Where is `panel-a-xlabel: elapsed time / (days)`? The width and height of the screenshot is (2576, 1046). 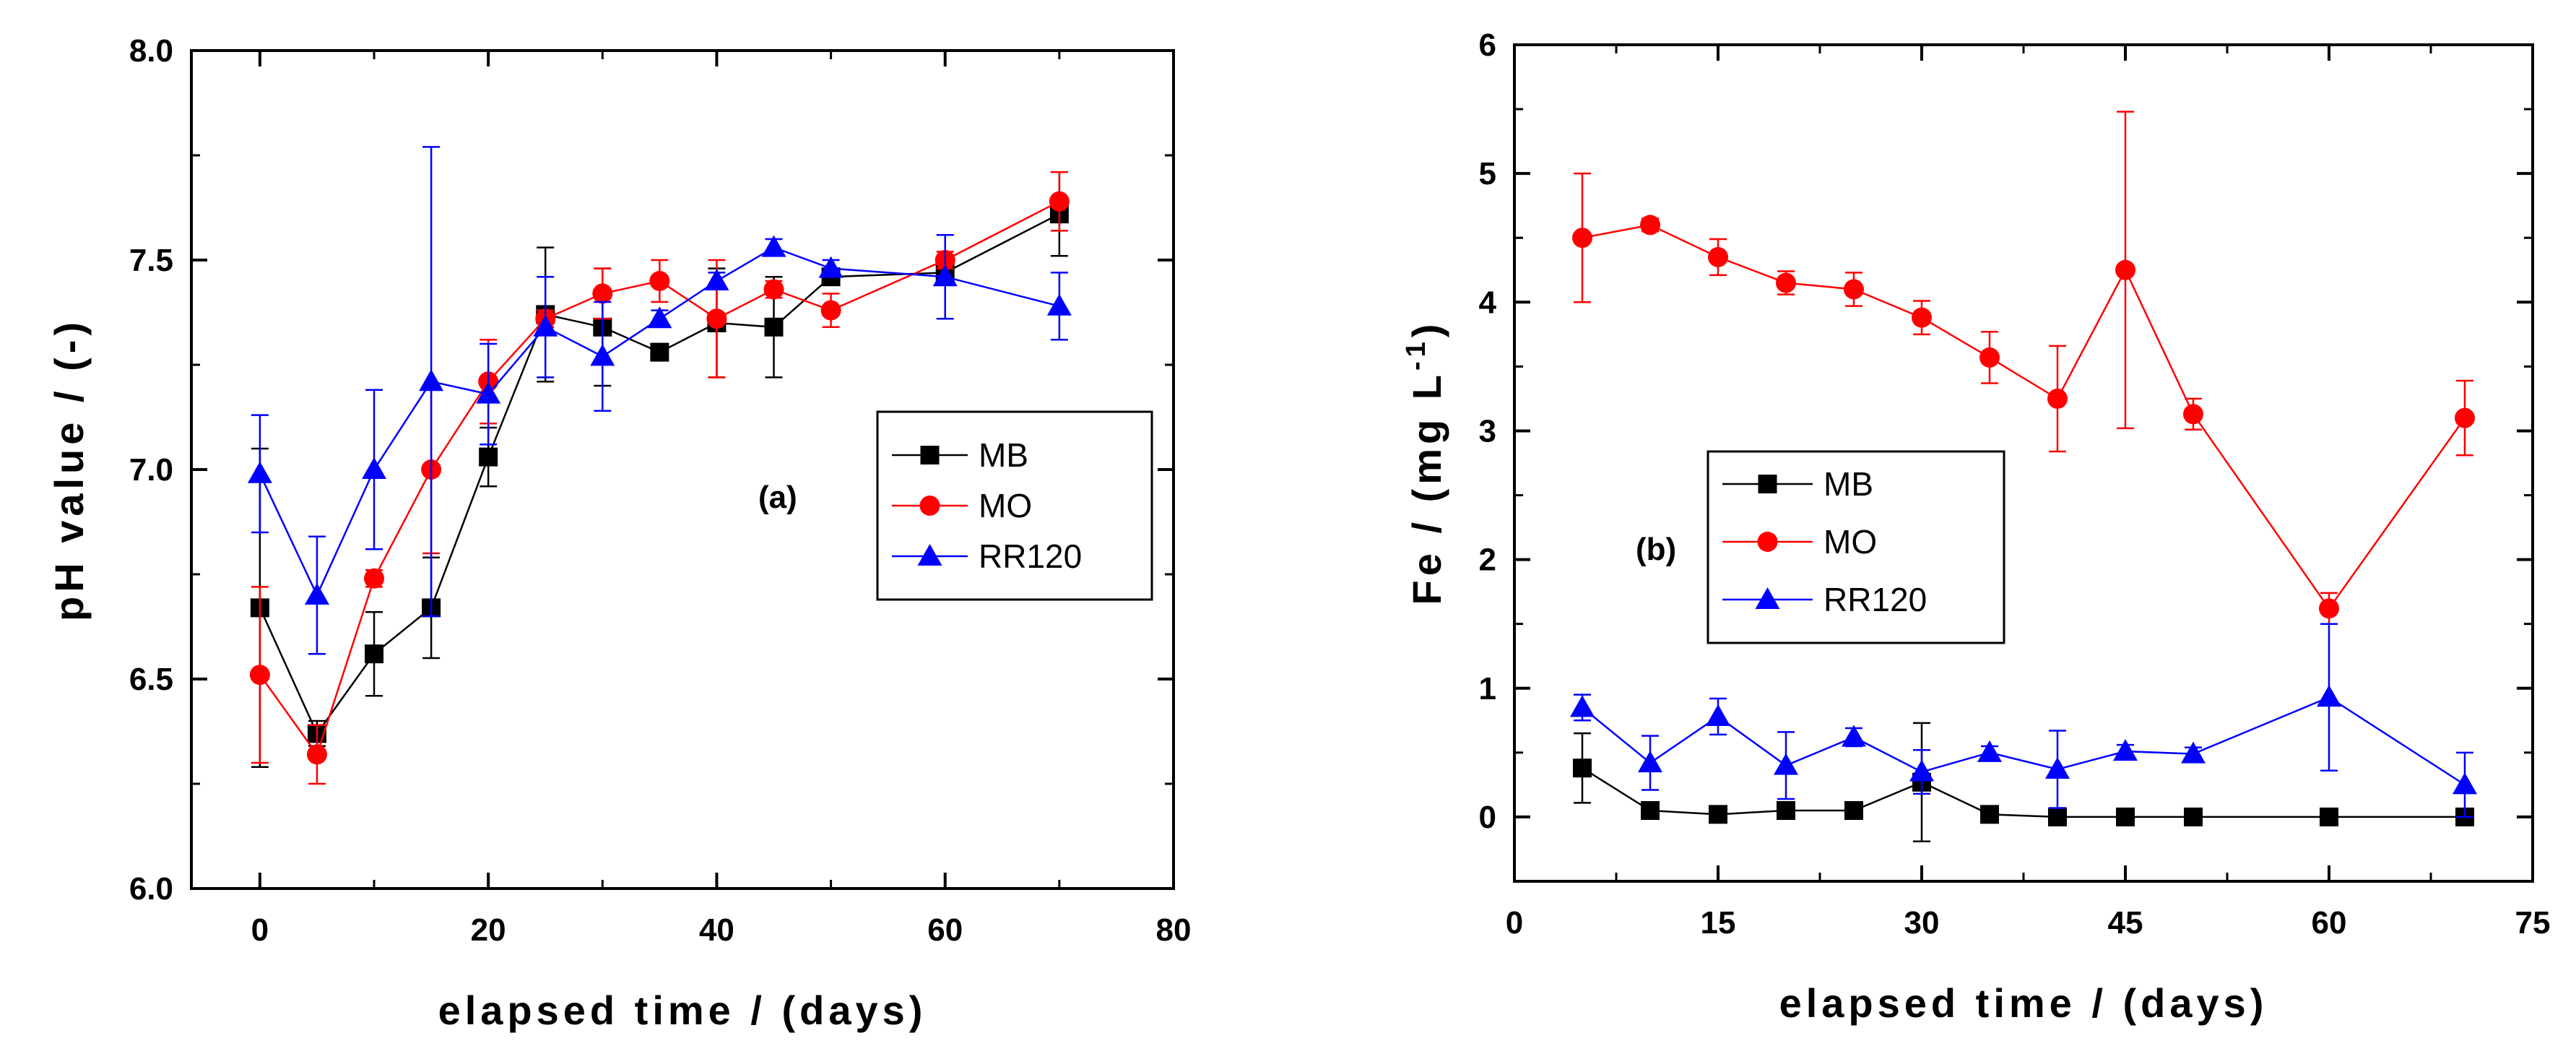
panel-a-xlabel: elapsed time / (days) is located at coordinates (682, 1010).